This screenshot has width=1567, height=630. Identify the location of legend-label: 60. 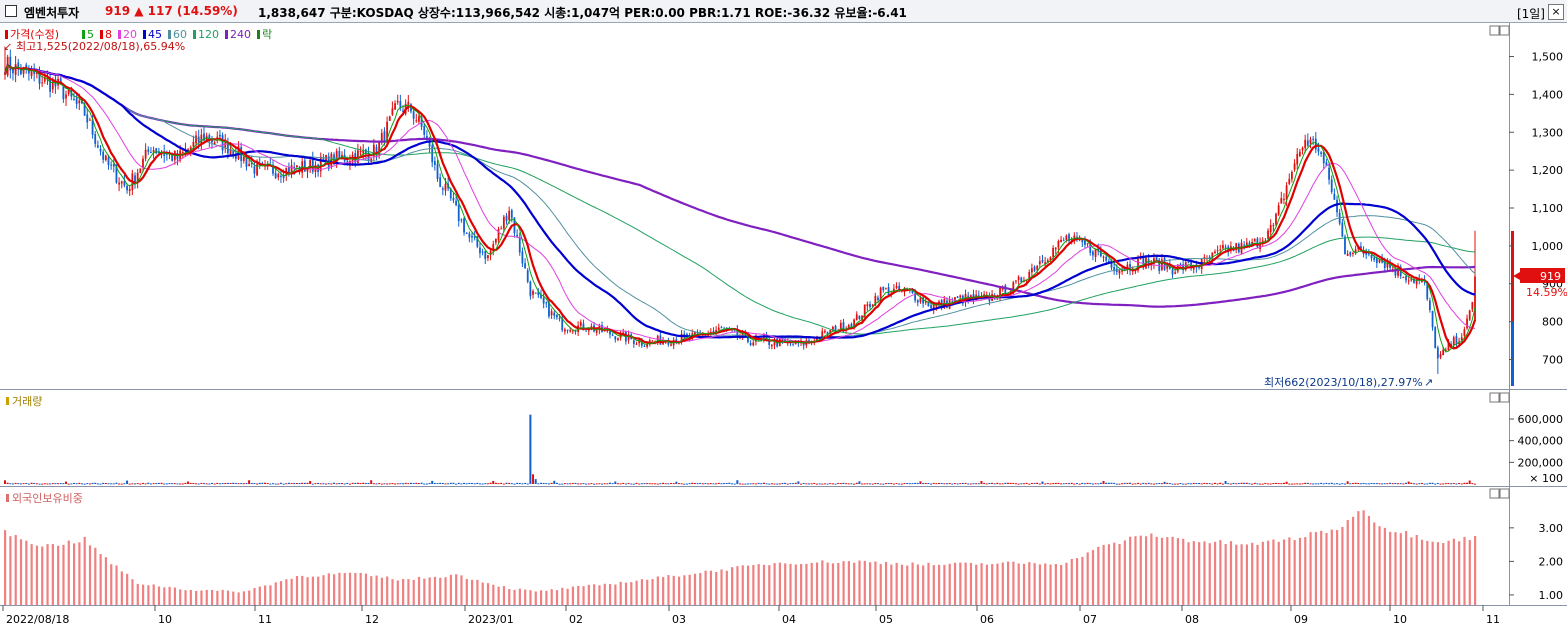
(180, 34).